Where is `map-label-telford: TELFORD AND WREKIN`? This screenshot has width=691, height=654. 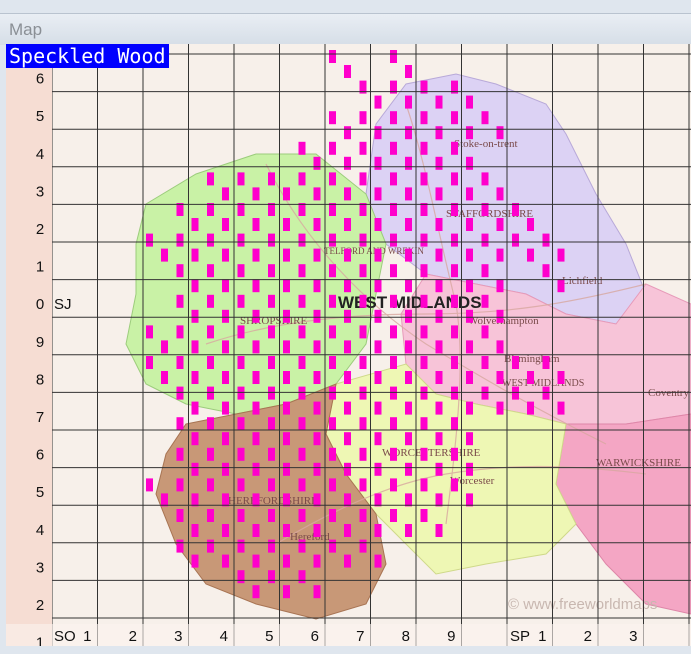
map-label-telford: TELFORD AND WREKIN is located at coordinates (374, 251).